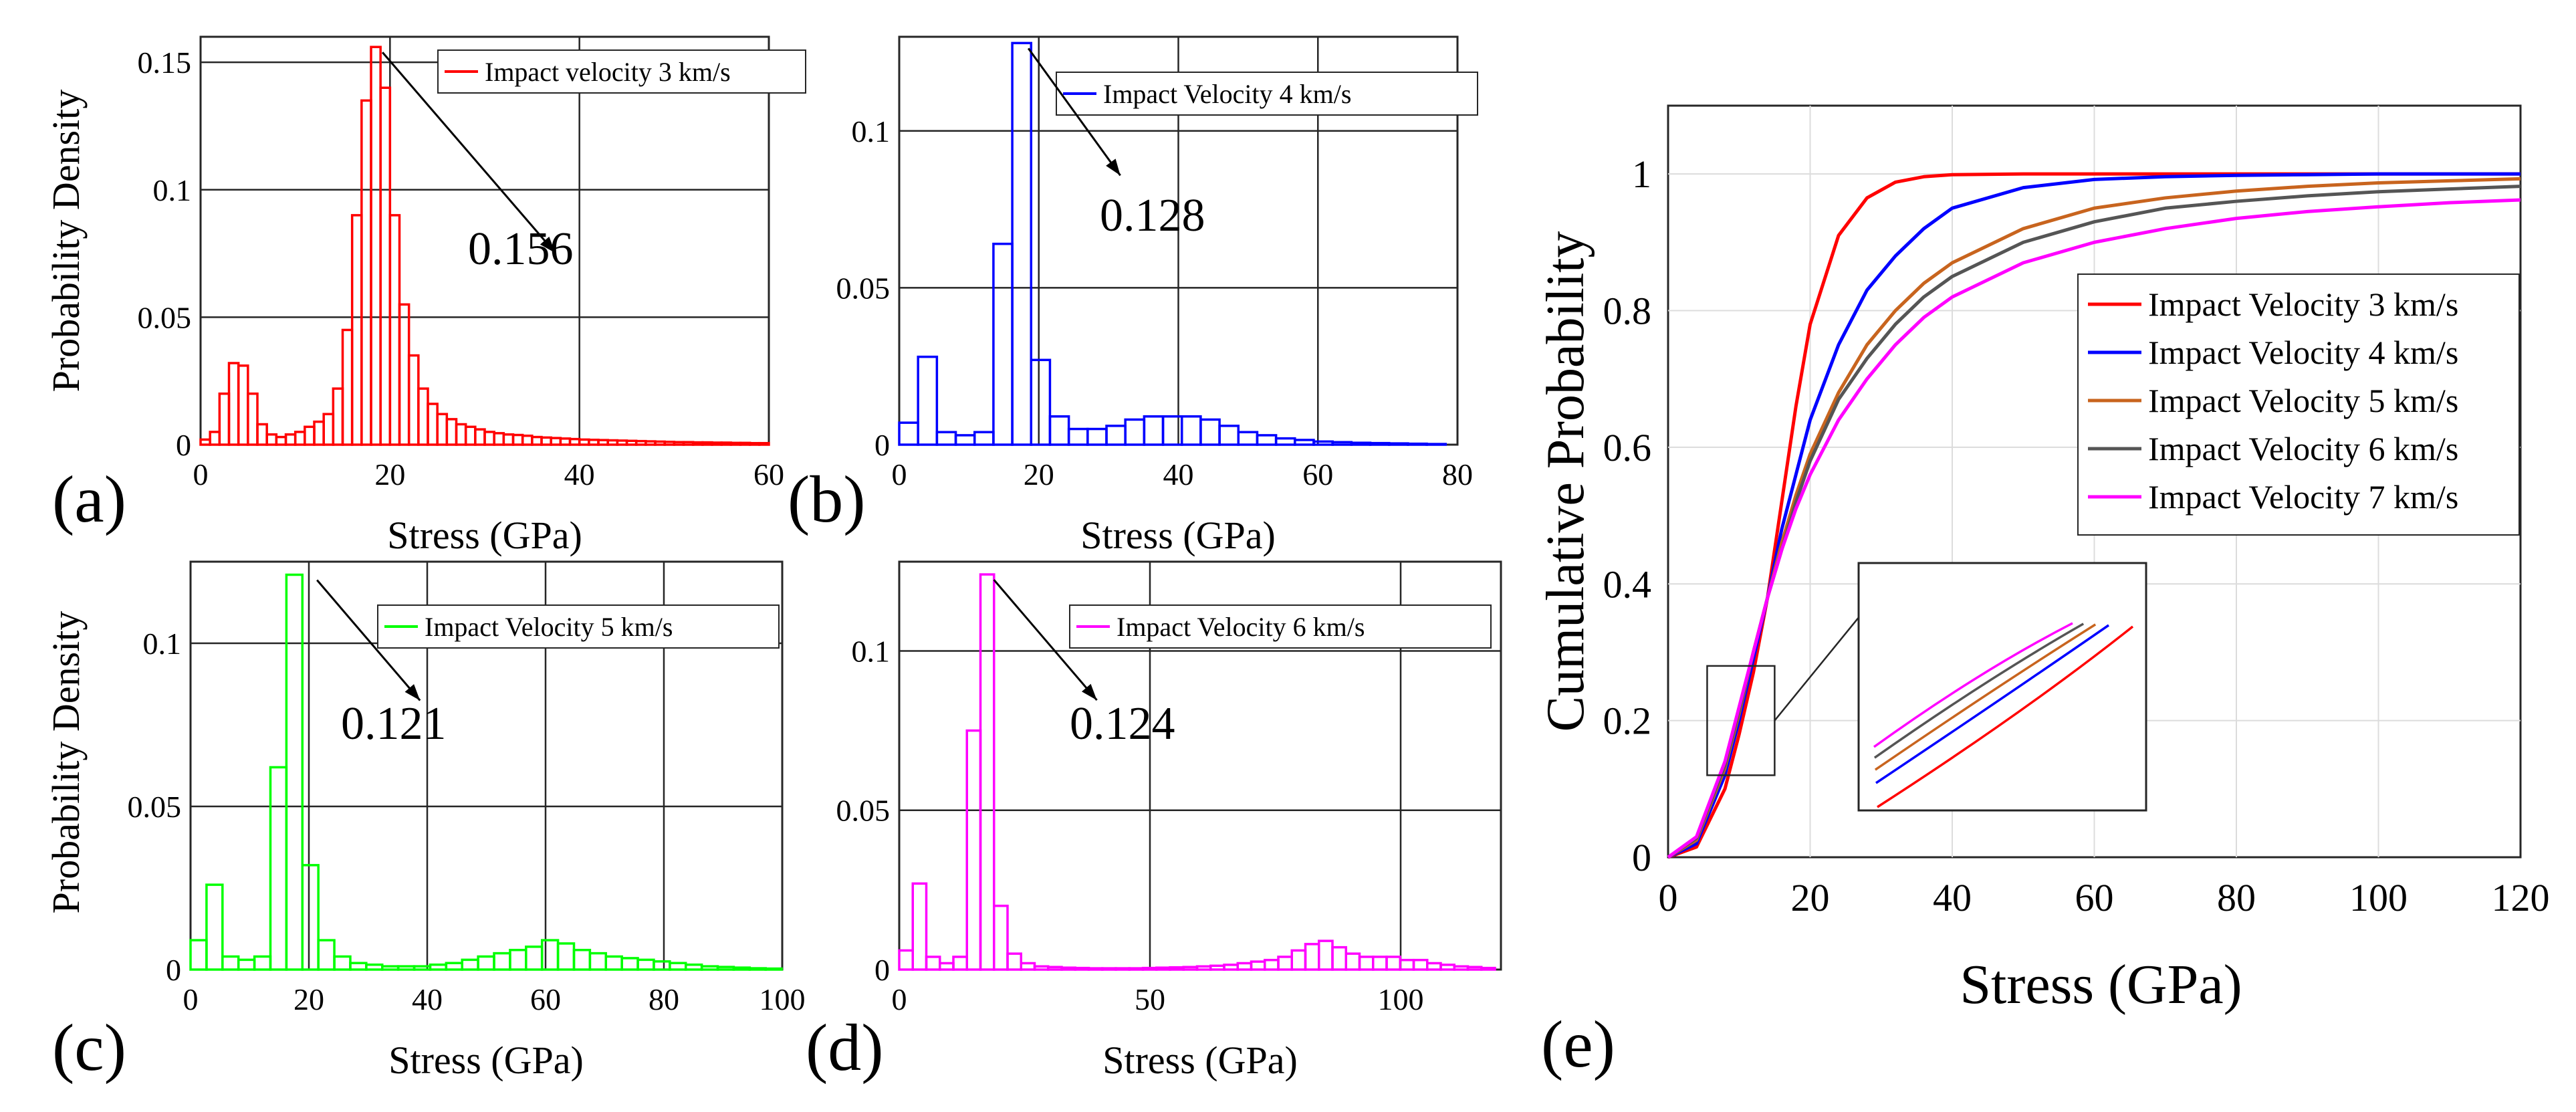  Describe the element at coordinates (89, 1047) in the screenshot. I see `panel-label: (c)` at that location.